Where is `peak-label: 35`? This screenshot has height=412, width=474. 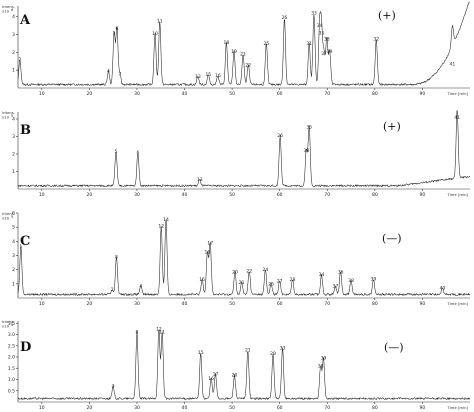
peak-label: 35 is located at coordinates (322, 33).